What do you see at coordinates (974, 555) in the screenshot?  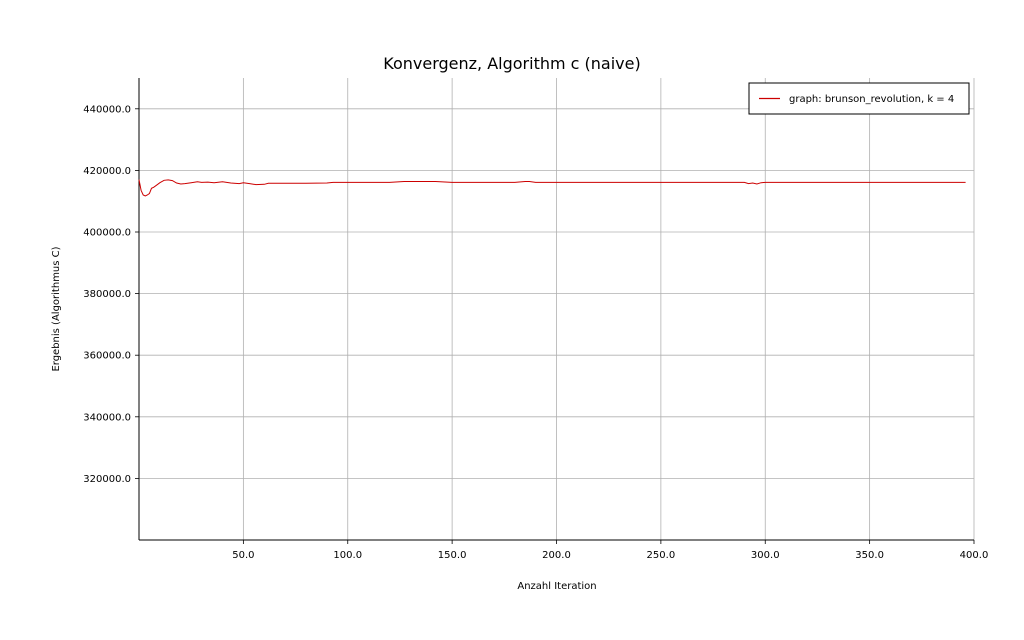 I see `x-tick-label: 400.0` at bounding box center [974, 555].